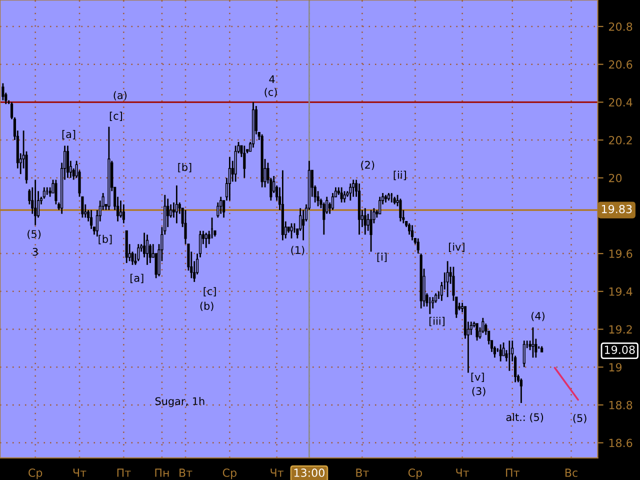 The image size is (640, 480). What do you see at coordinates (620, 443) in the screenshot?
I see `y-tick-label: 18.6` at bounding box center [620, 443].